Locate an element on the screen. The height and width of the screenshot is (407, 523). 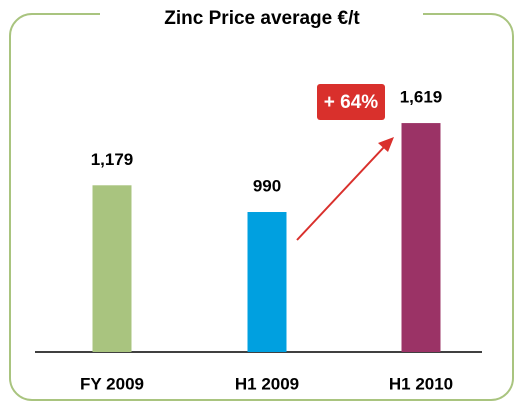
arrow is located at coordinates (341, 193).